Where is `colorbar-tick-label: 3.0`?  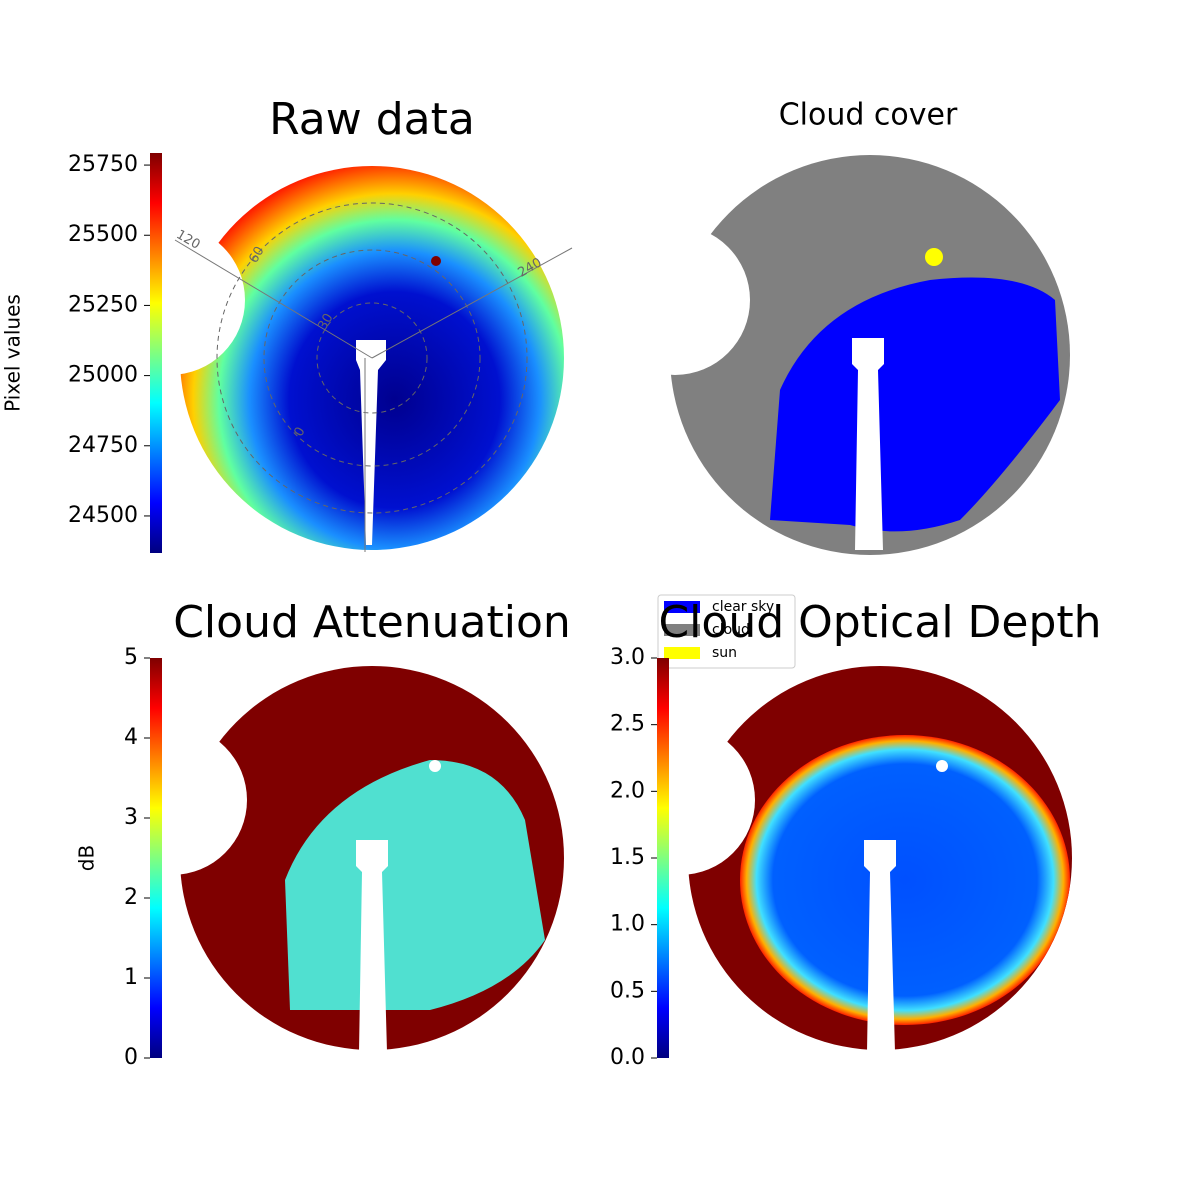 colorbar-tick-label: 3.0 is located at coordinates (627, 657).